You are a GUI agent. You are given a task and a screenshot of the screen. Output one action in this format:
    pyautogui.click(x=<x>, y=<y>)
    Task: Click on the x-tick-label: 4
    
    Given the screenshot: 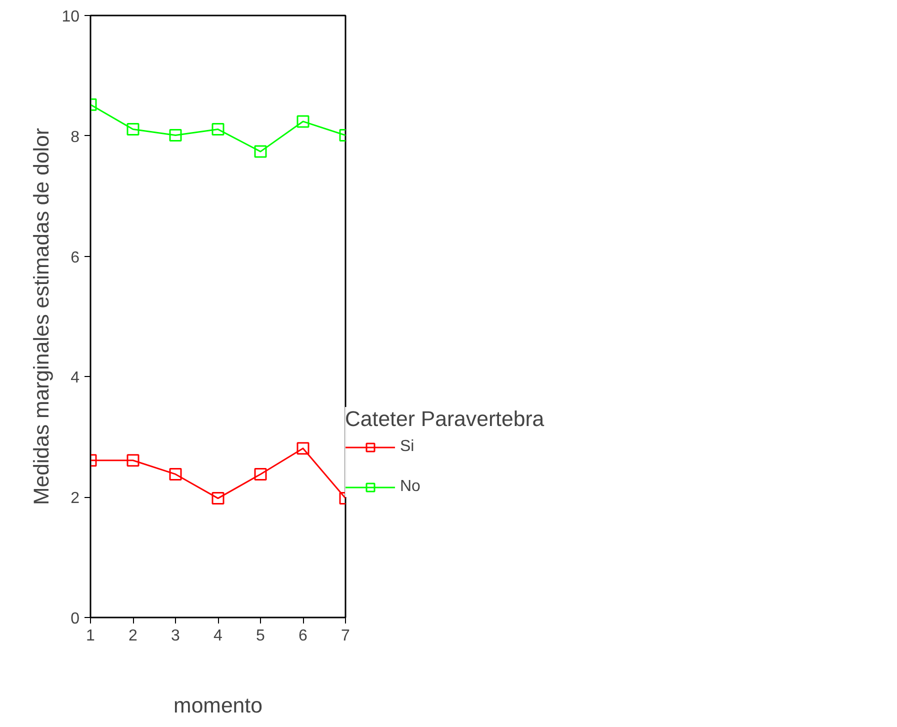 What is the action you would take?
    pyautogui.click(x=218, y=636)
    